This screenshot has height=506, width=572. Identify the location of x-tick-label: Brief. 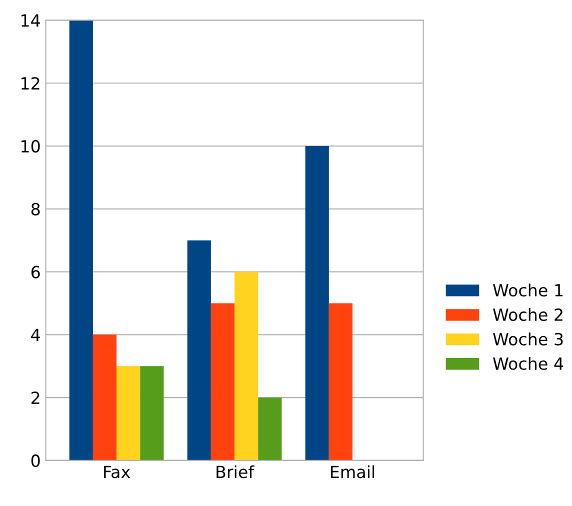
(235, 471).